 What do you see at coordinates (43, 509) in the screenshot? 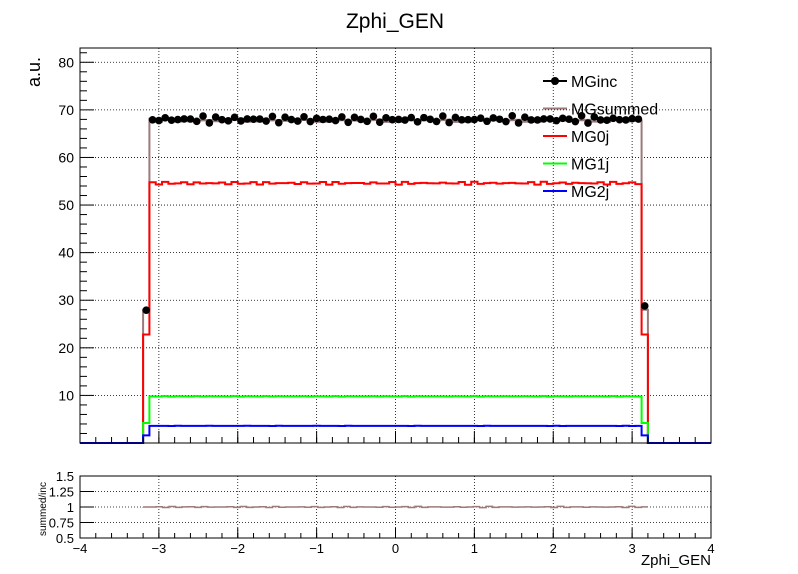
I see `ratio-y-axis-label: summed/inc` at bounding box center [43, 509].